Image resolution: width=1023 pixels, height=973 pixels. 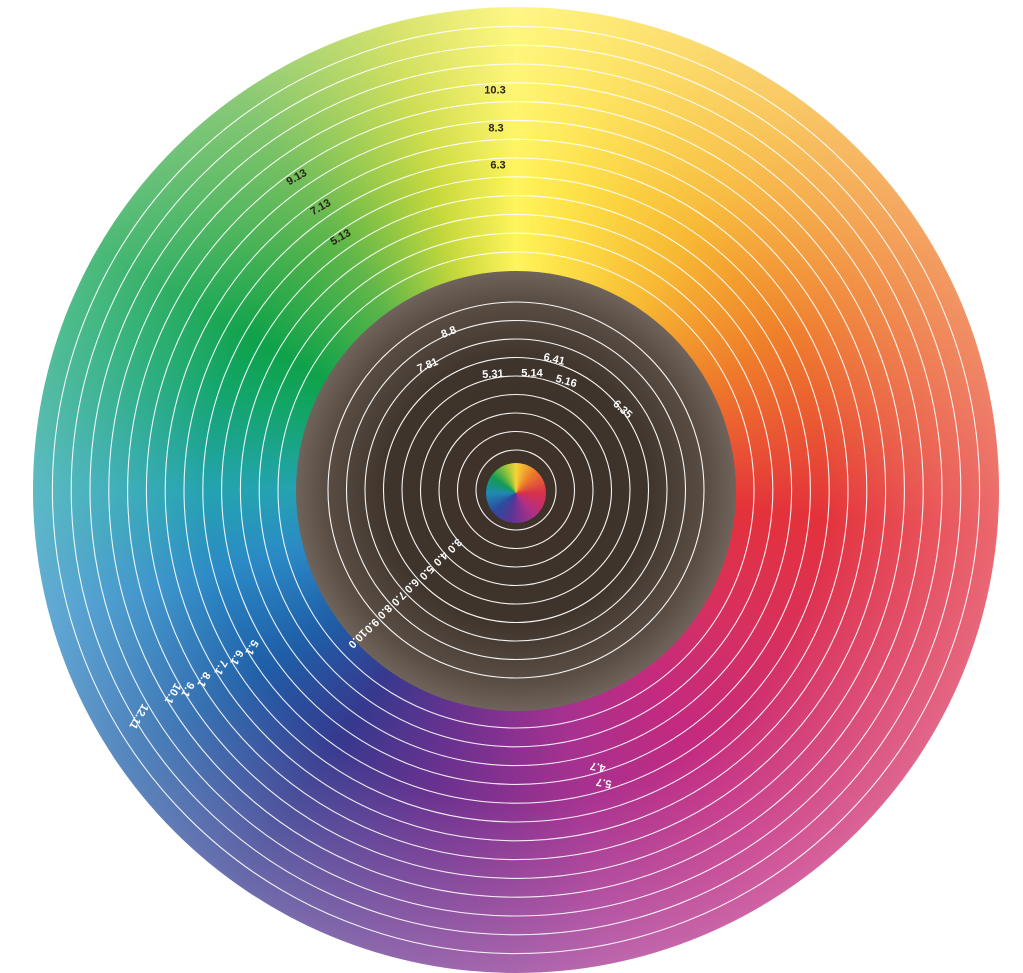 I want to click on center-hue-hub, so click(x=516, y=493).